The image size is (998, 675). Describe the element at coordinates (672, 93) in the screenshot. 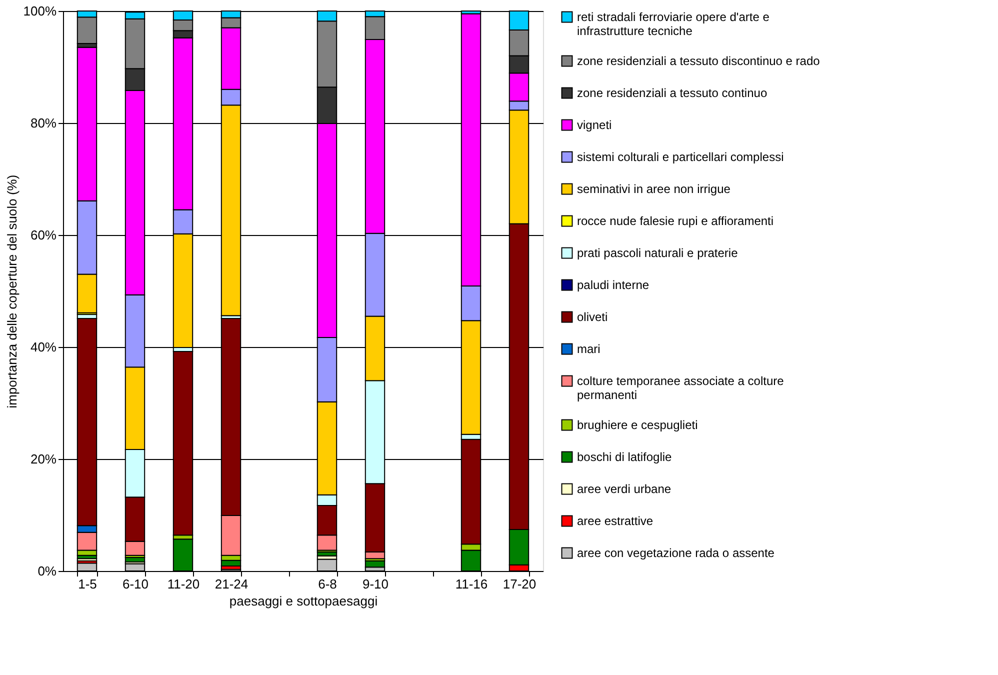

I see `legend-label: zone residenziali a tessuto continuo` at that location.